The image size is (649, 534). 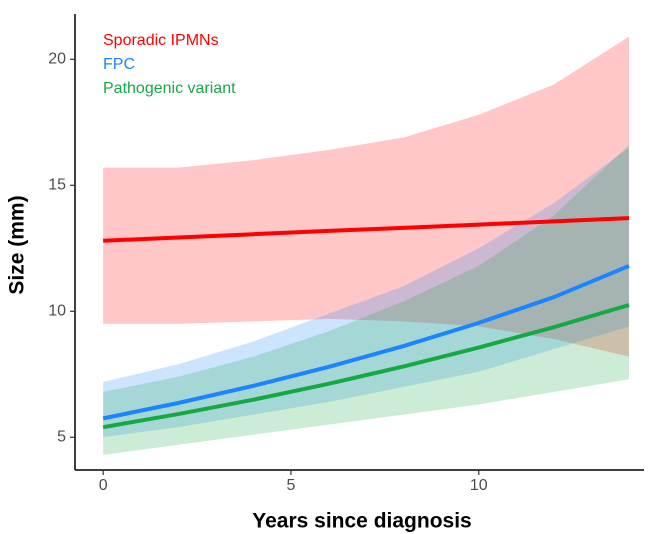 What do you see at coordinates (479, 485) in the screenshot?
I see `x-tick-label: 10` at bounding box center [479, 485].